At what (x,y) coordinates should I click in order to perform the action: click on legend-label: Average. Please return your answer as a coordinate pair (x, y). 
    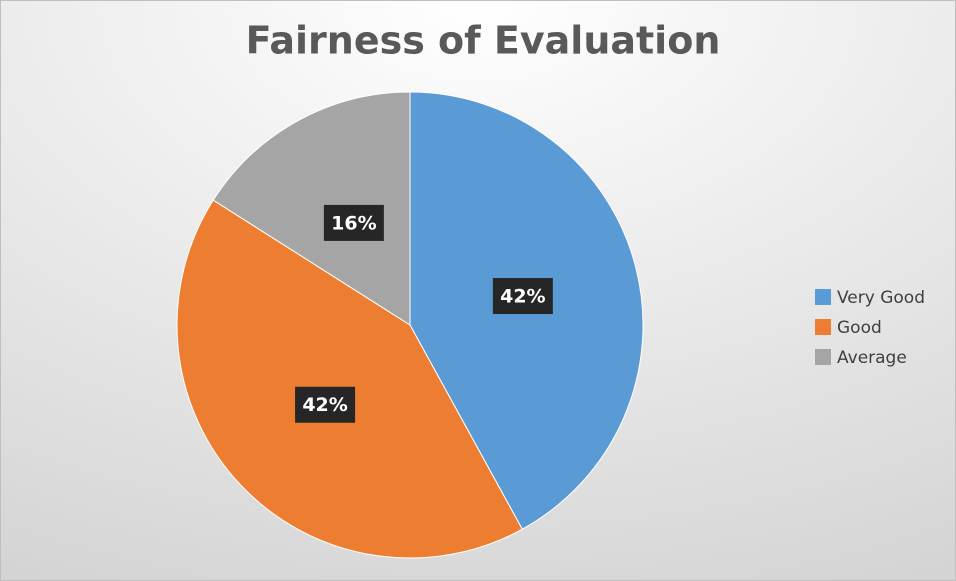
    Looking at the image, I should click on (872, 358).